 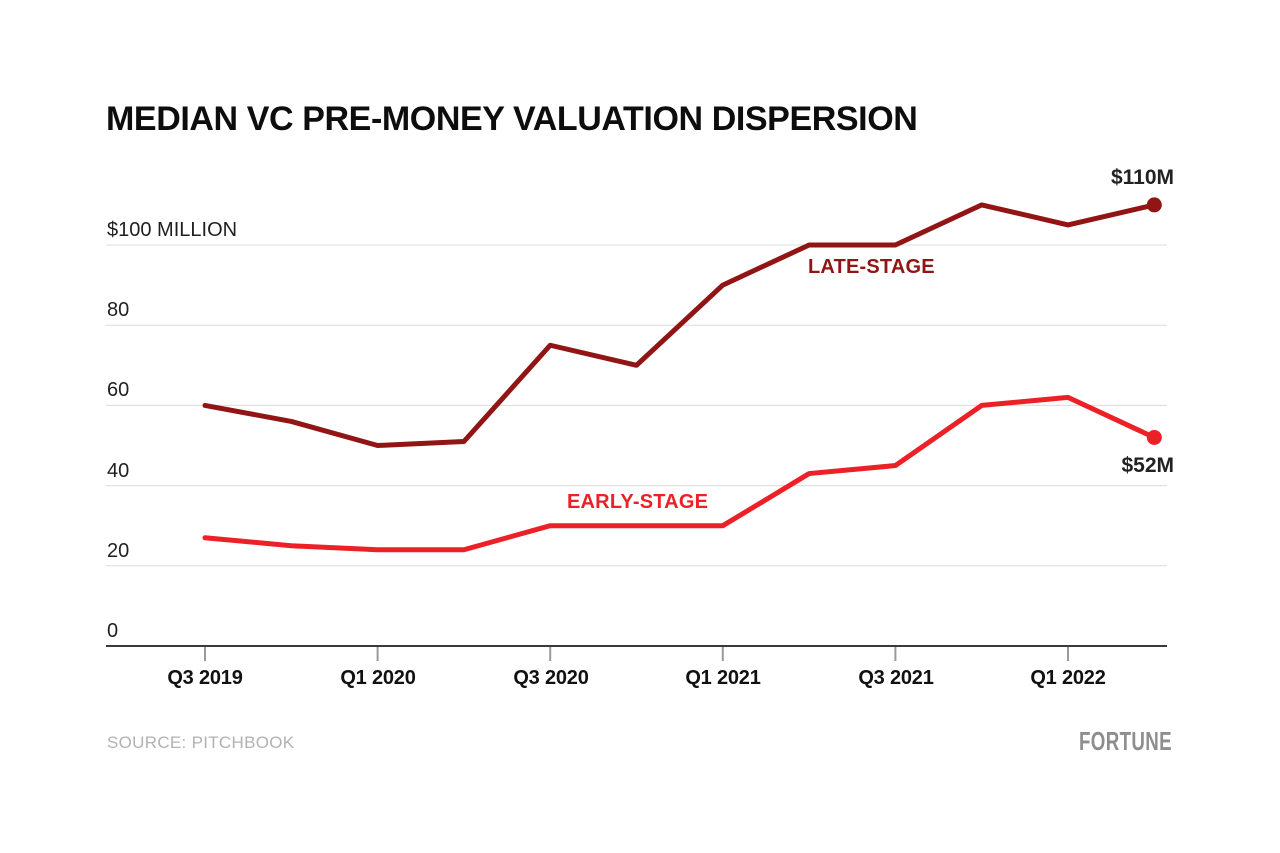 I want to click on y-axis-label-0: 0, so click(x=113, y=631).